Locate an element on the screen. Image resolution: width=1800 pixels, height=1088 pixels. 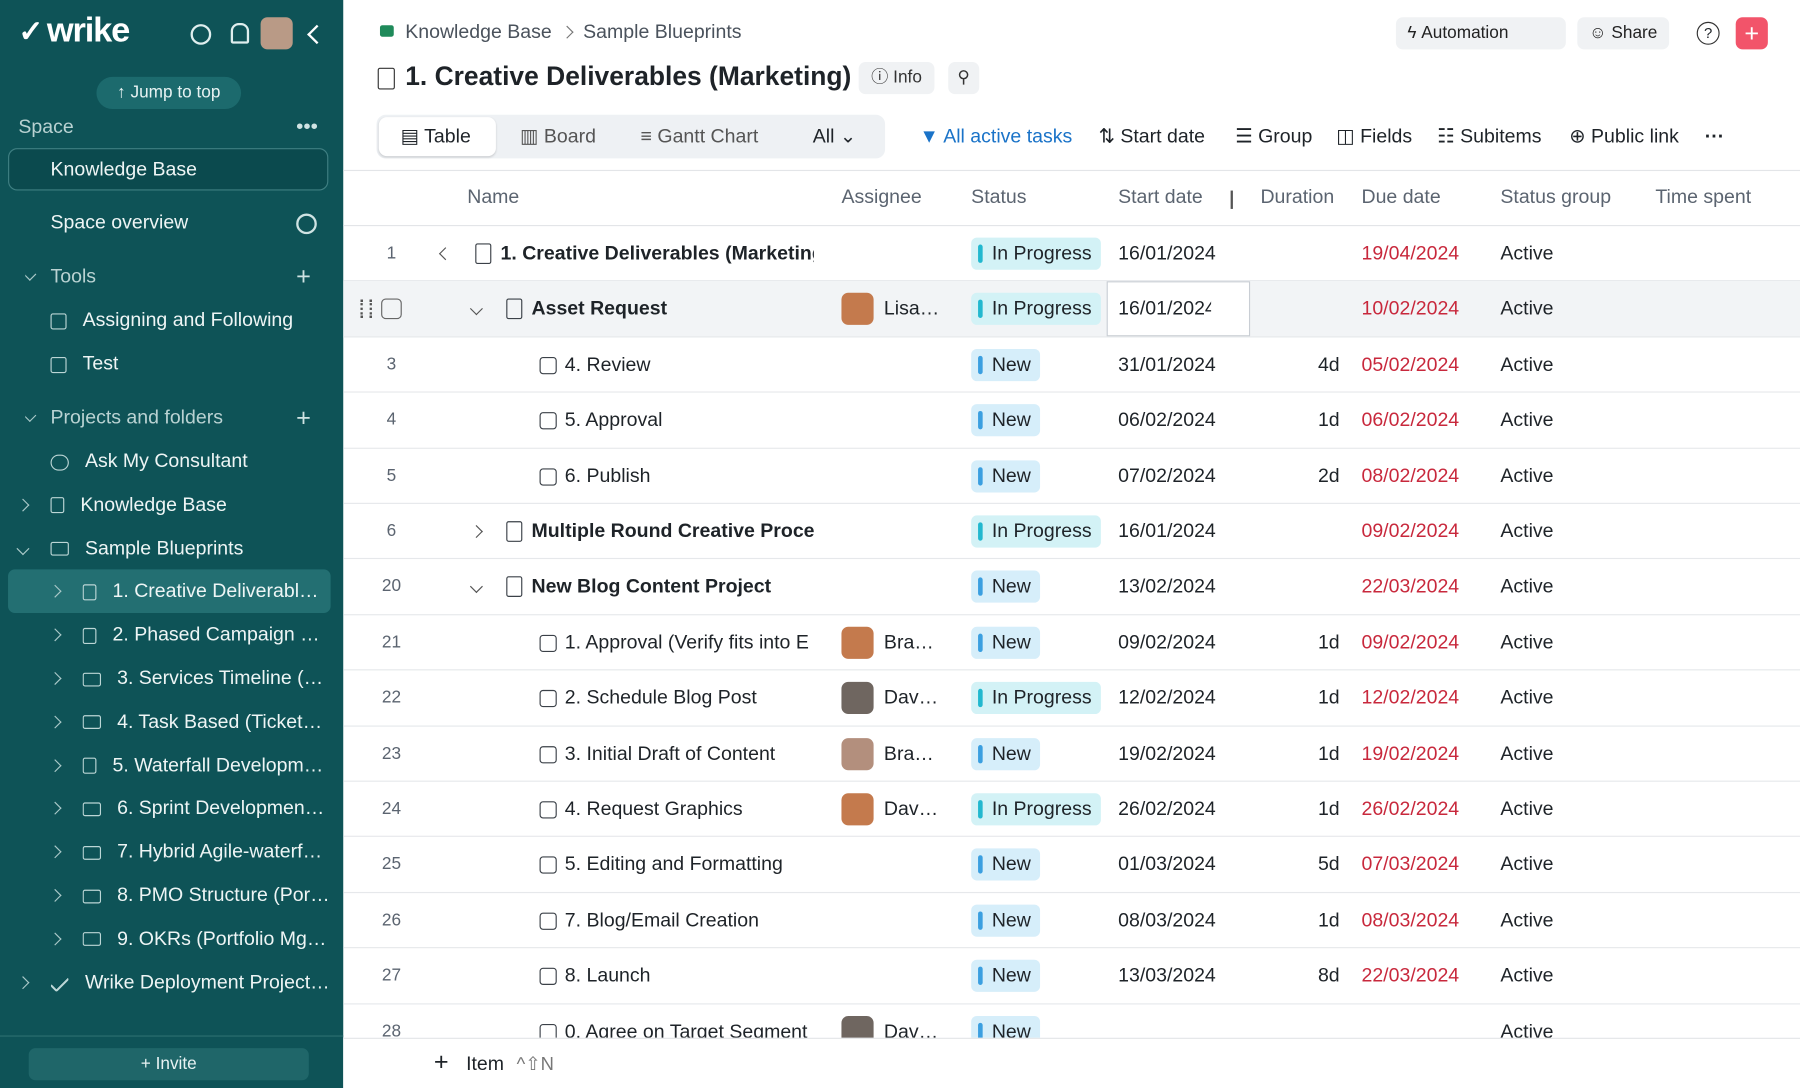
add-icon: + is located at coordinates (441, 1061).